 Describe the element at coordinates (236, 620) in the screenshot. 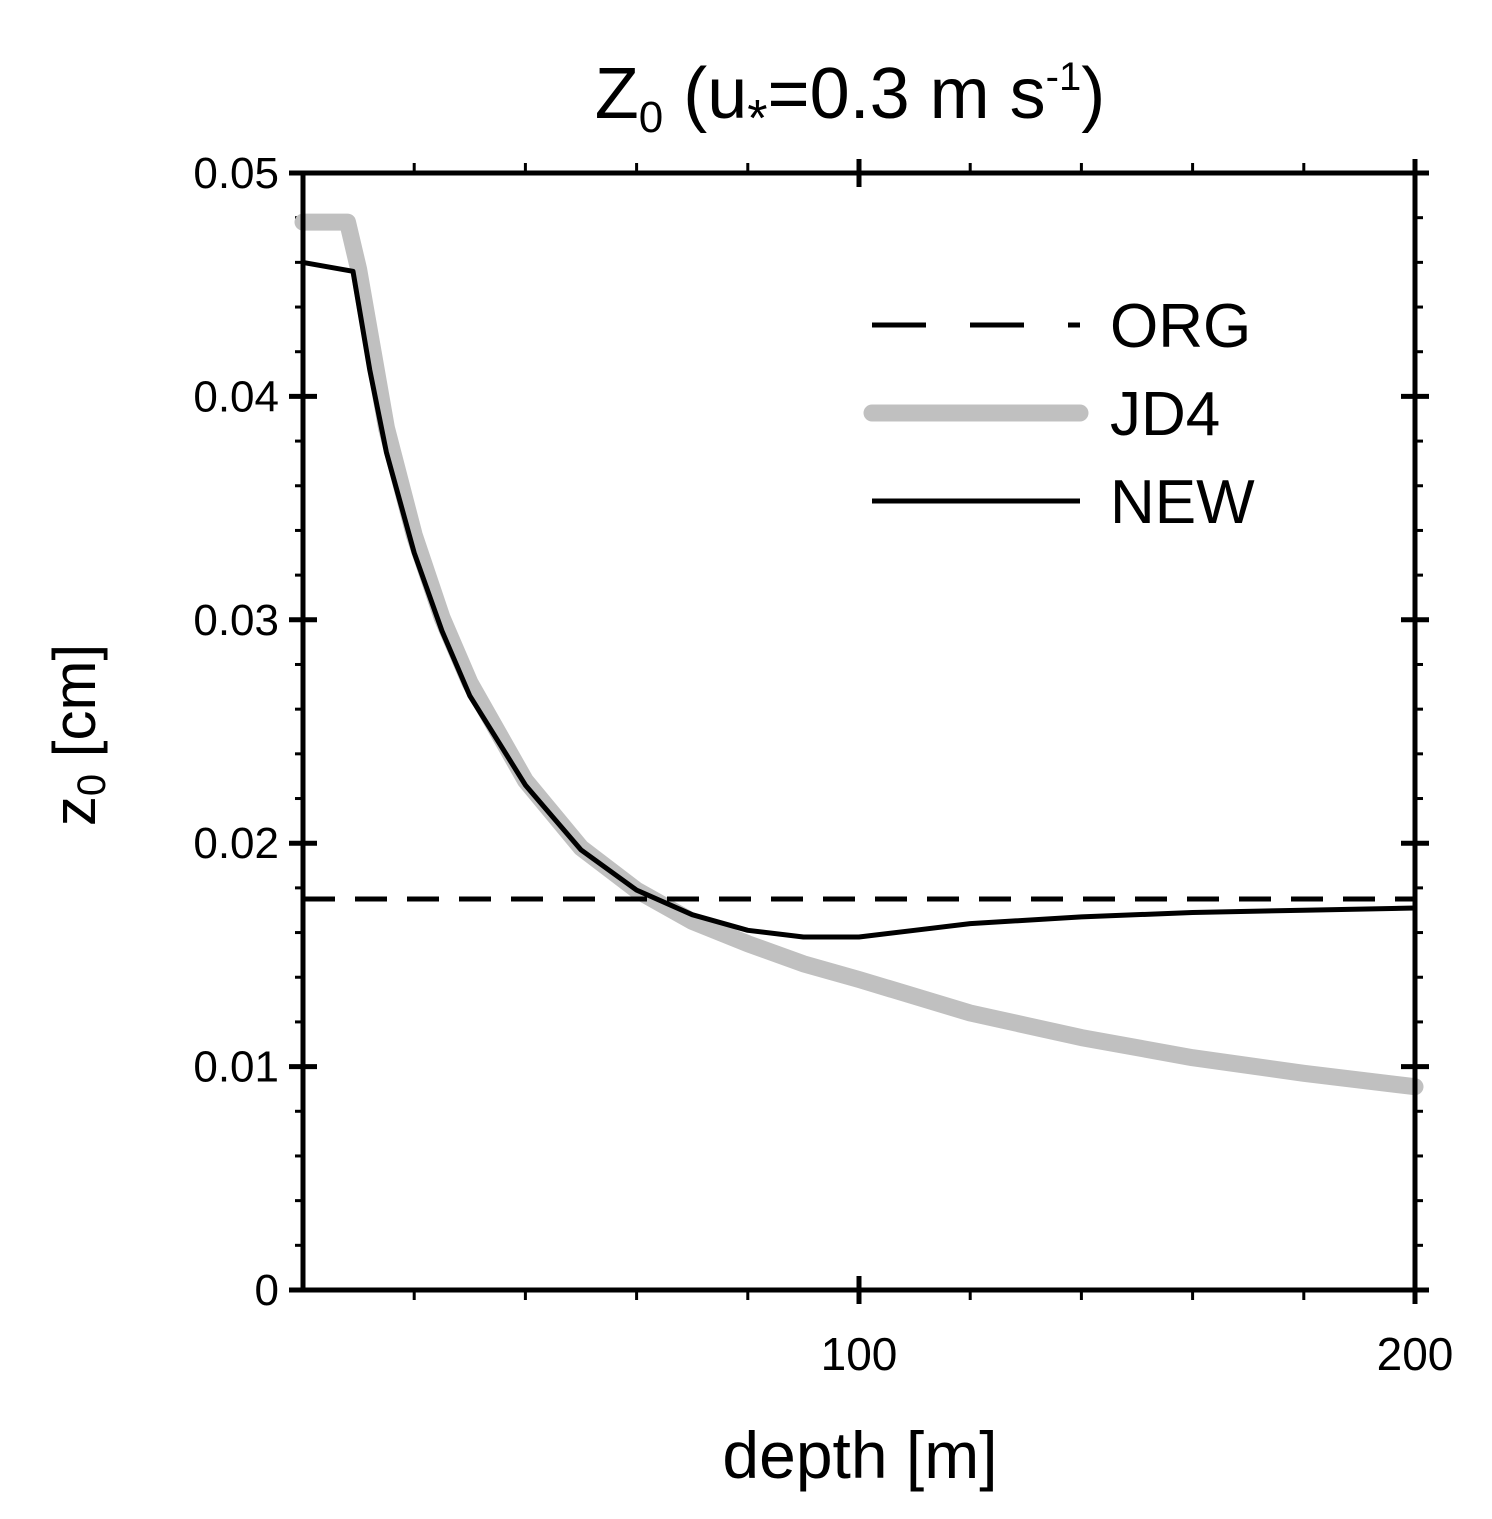

I see `y-tick-label: 0.03` at that location.